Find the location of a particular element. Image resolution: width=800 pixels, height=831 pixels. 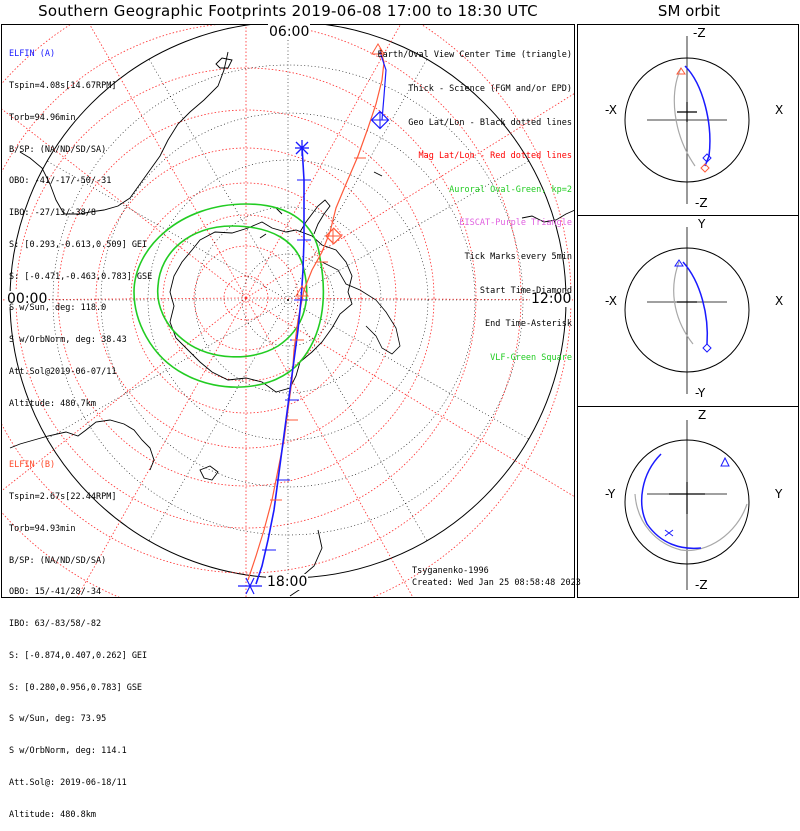

legend-item: Mag Lat/Lon - Red dotted lines is located at coordinates (495, 156).